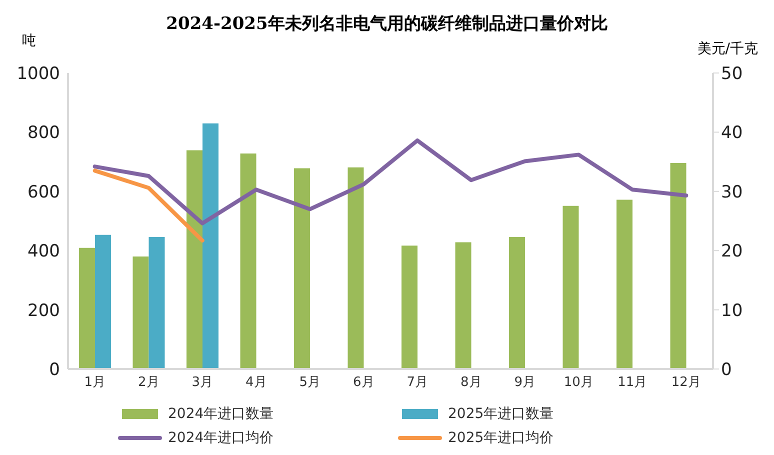 The width and height of the screenshot is (774, 455). Describe the element at coordinates (732, 74) in the screenshot. I see `y2-tick-label: 50` at that location.